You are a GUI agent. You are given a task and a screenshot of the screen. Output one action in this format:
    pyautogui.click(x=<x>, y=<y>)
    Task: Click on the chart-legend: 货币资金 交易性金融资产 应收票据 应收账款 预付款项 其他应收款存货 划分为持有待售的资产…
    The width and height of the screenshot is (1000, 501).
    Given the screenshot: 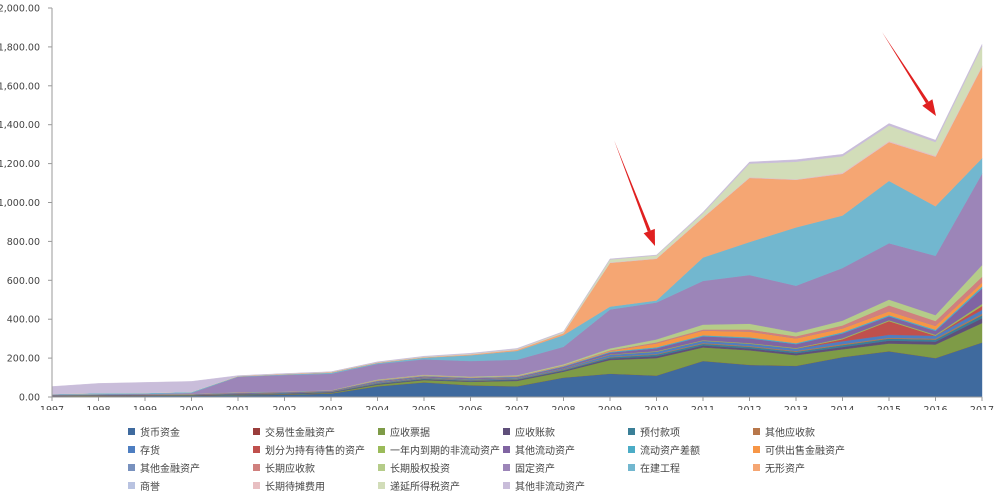 What is the action you would take?
    pyautogui.click(x=508, y=458)
    